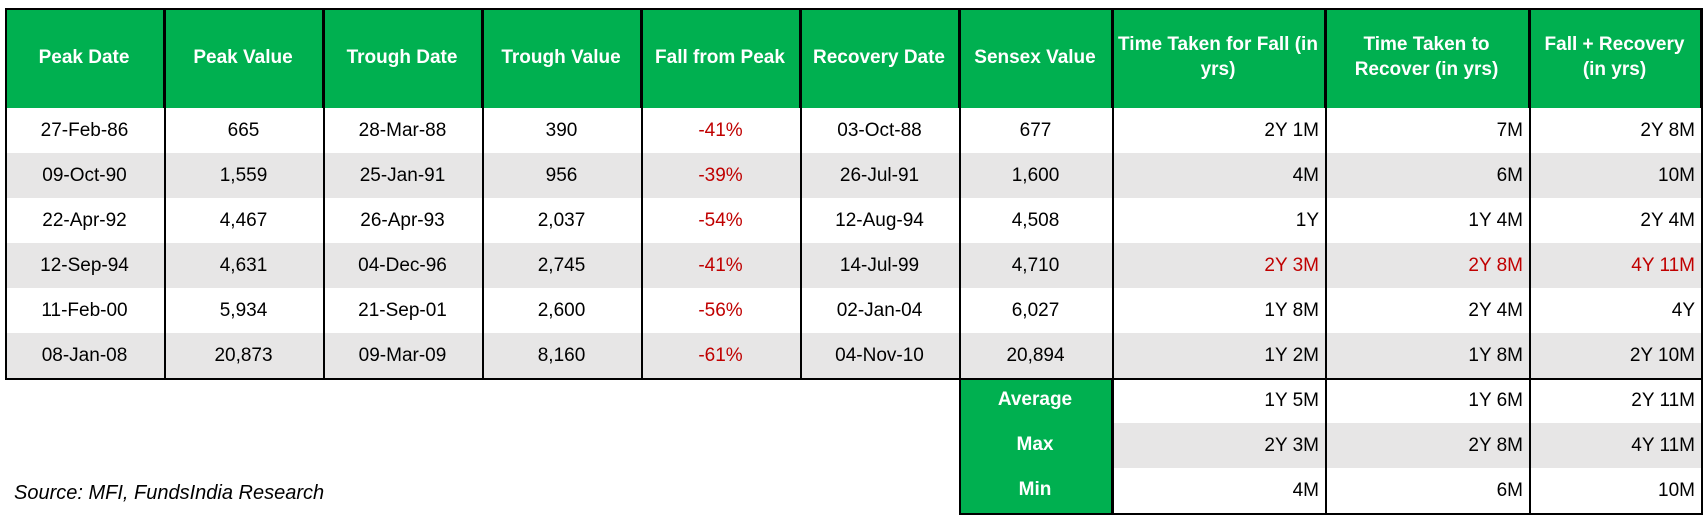  What do you see at coordinates (1427, 58) in the screenshot?
I see `header-cell: Time Taken to Recover (in yrs)` at bounding box center [1427, 58].